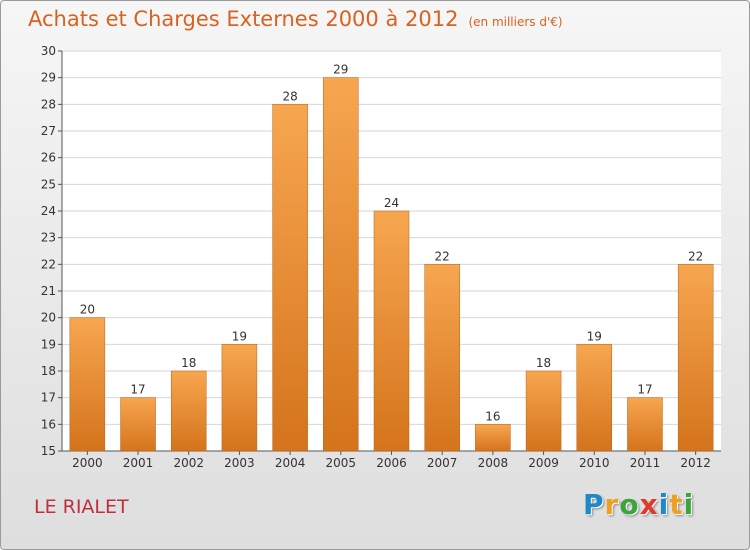 This screenshot has width=750, height=550. Describe the element at coordinates (87, 310) in the screenshot. I see `data-label: 20` at that location.